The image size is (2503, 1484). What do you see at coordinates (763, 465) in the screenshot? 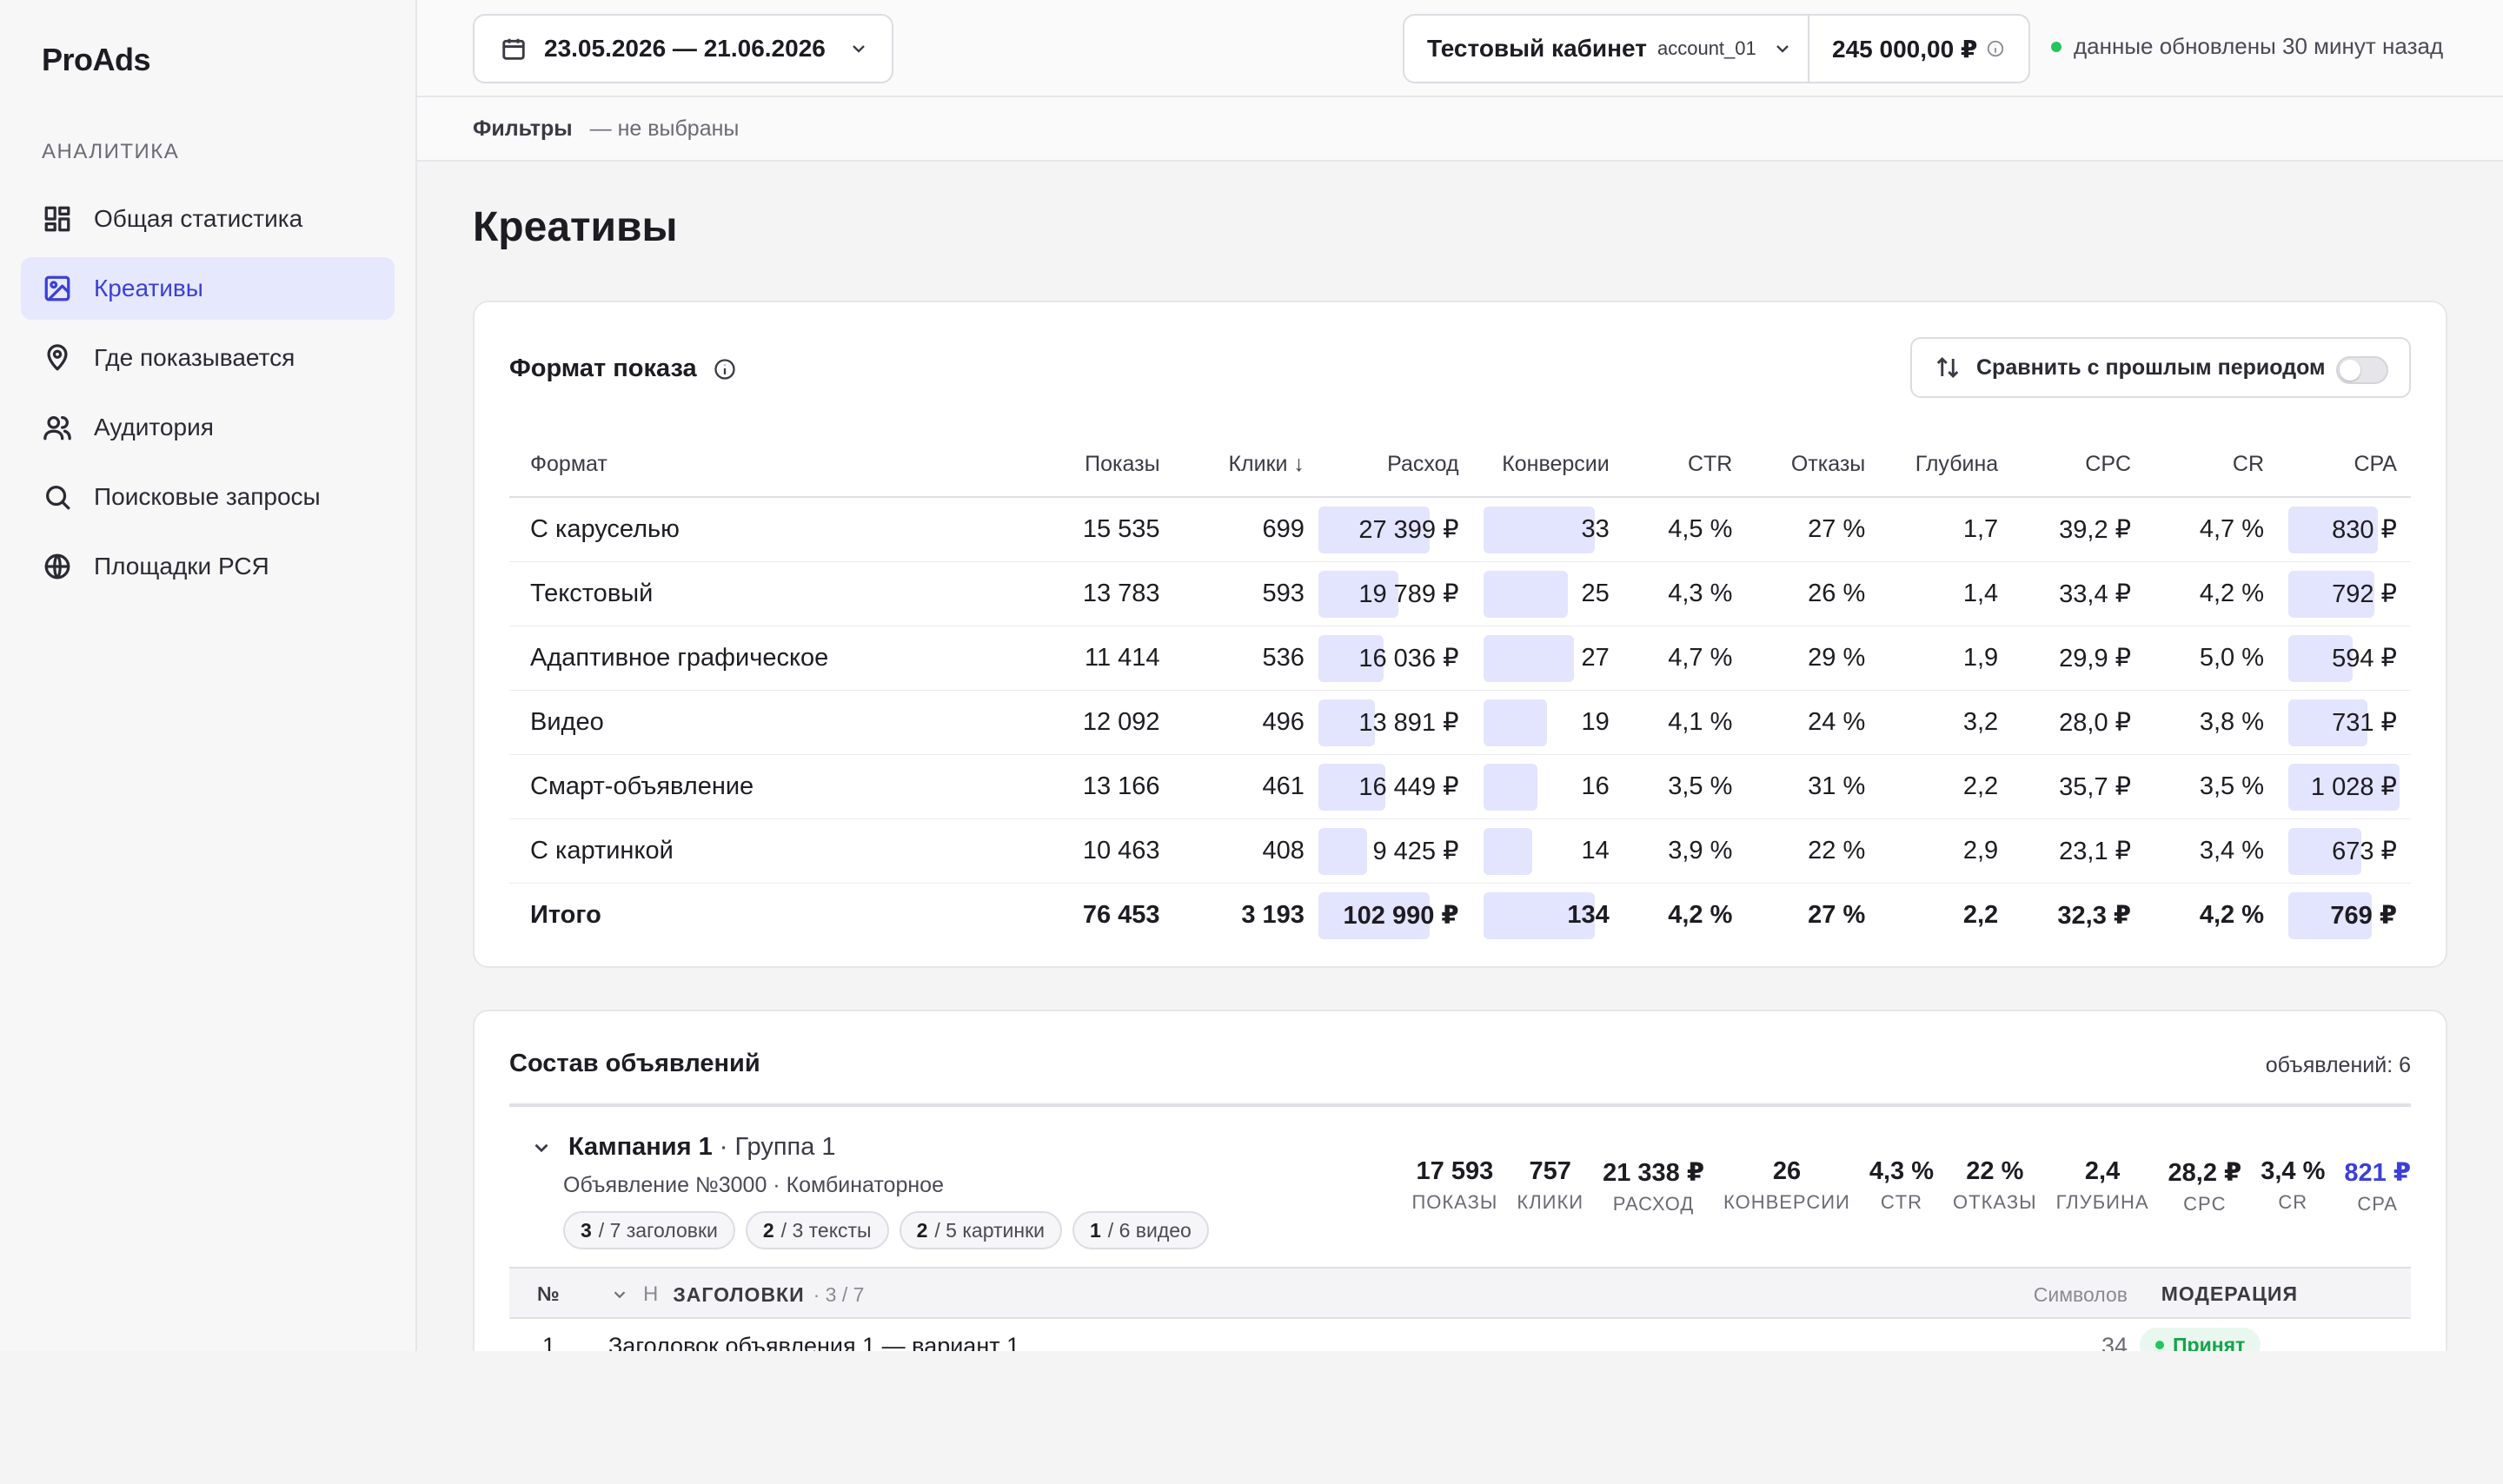
I see `column-header: Формат` at bounding box center [763, 465].